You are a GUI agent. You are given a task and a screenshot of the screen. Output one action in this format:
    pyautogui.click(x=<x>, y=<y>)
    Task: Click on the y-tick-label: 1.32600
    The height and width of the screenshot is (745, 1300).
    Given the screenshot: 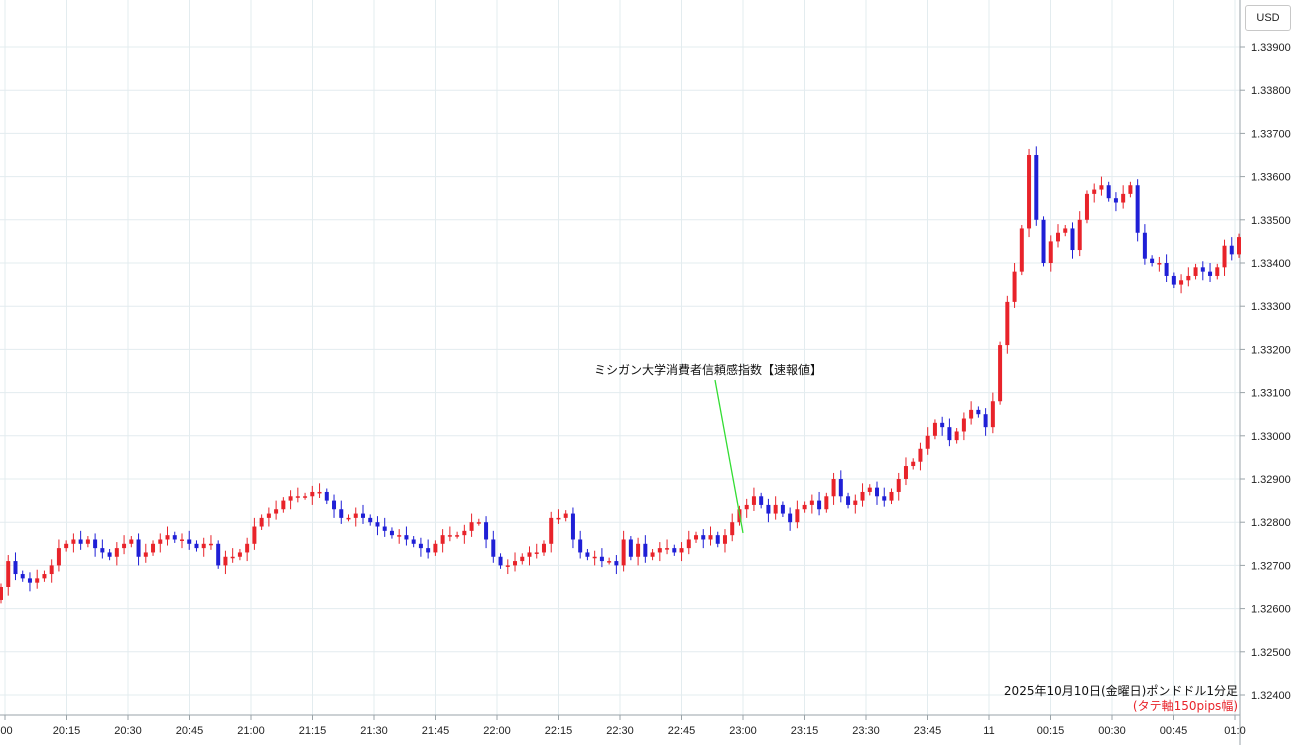 What is the action you would take?
    pyautogui.click(x=1271, y=610)
    